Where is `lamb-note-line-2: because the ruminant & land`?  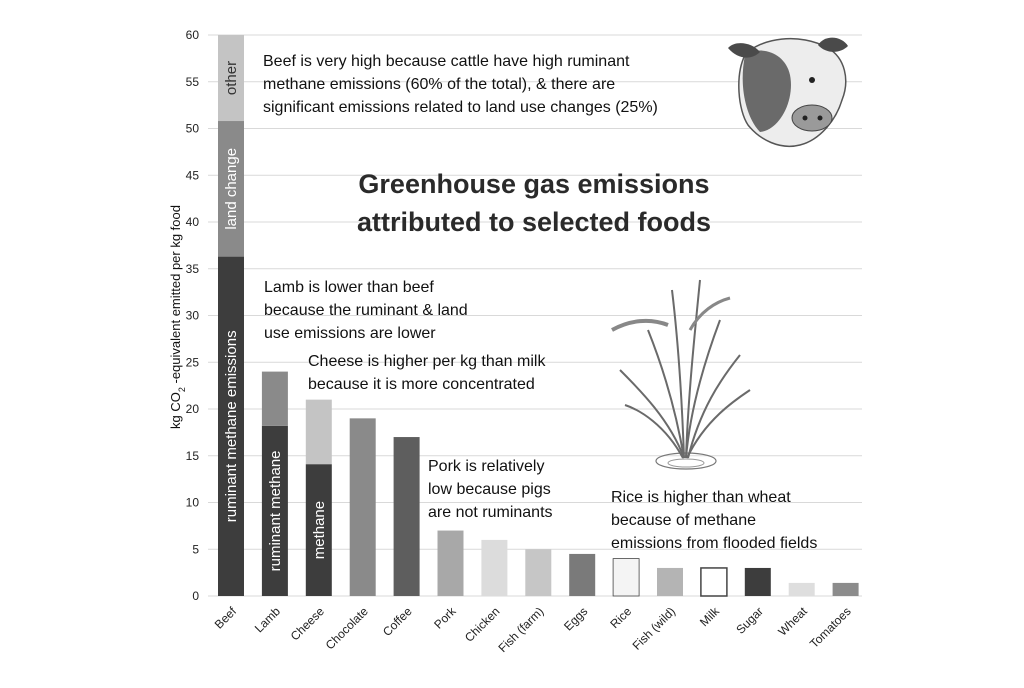
lamb-note-line-2: because the ruminant & land is located at coordinates (366, 310).